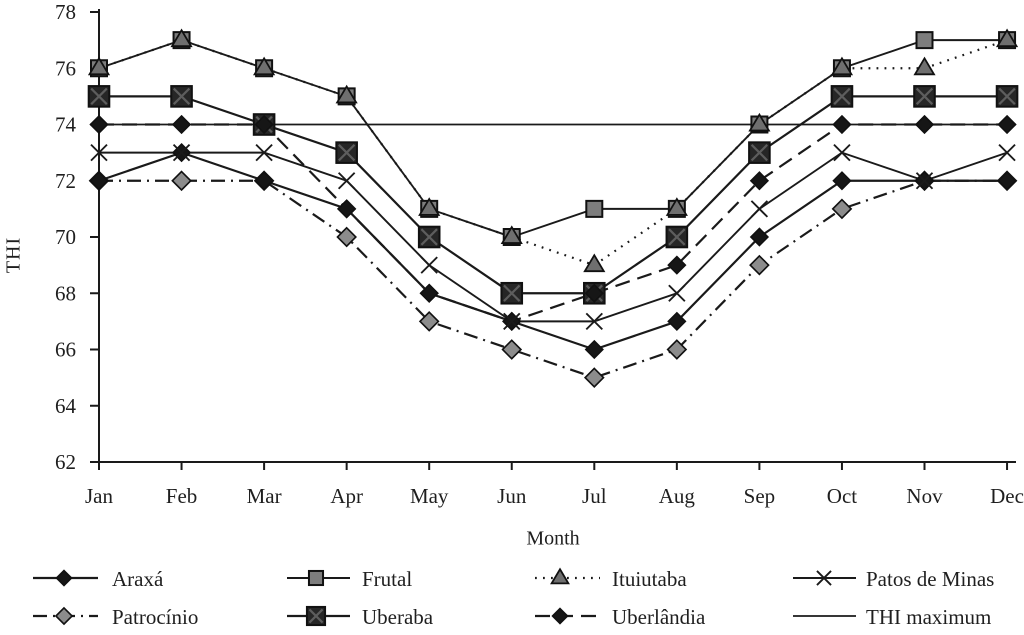  I want to click on legend-item-uberaba: Uberaba, so click(360, 617).